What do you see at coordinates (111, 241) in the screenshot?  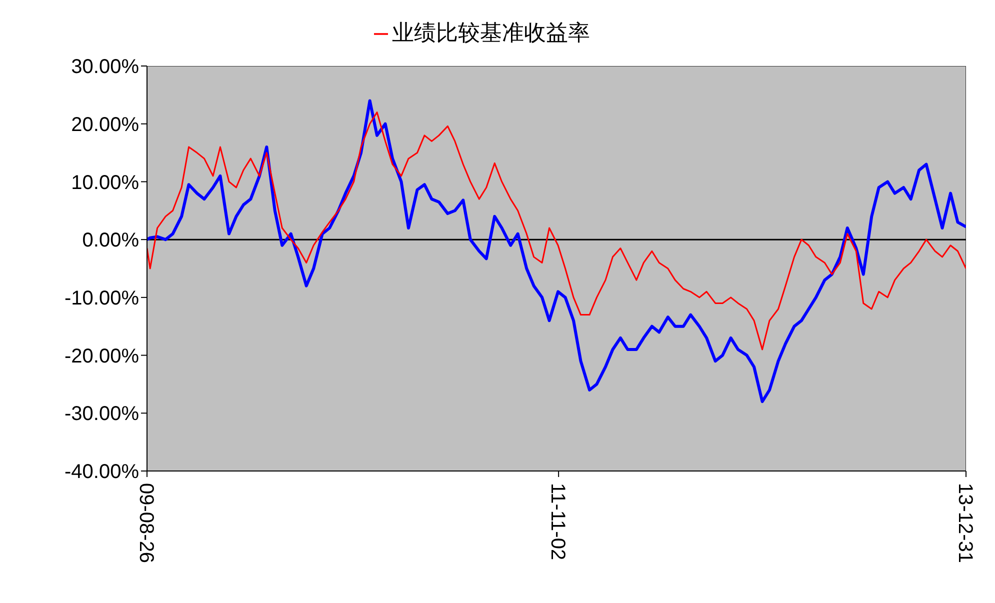 I see `y-tick-label: 0.00%` at bounding box center [111, 241].